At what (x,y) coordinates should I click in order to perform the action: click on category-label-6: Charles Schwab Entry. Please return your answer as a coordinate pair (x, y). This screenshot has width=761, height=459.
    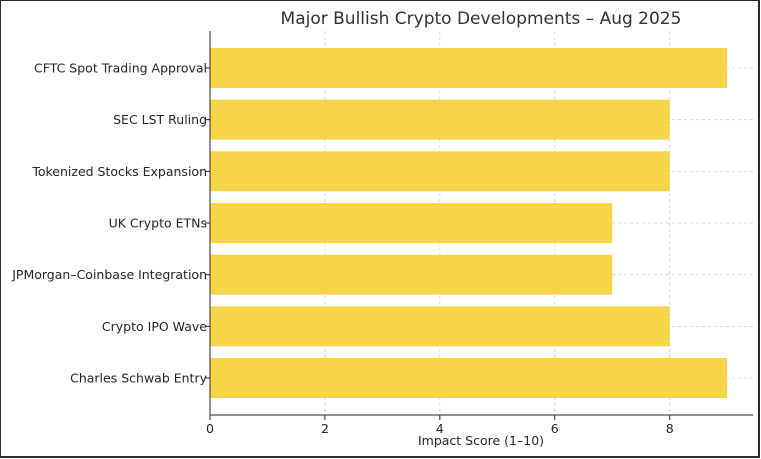
    Looking at the image, I should click on (138, 378).